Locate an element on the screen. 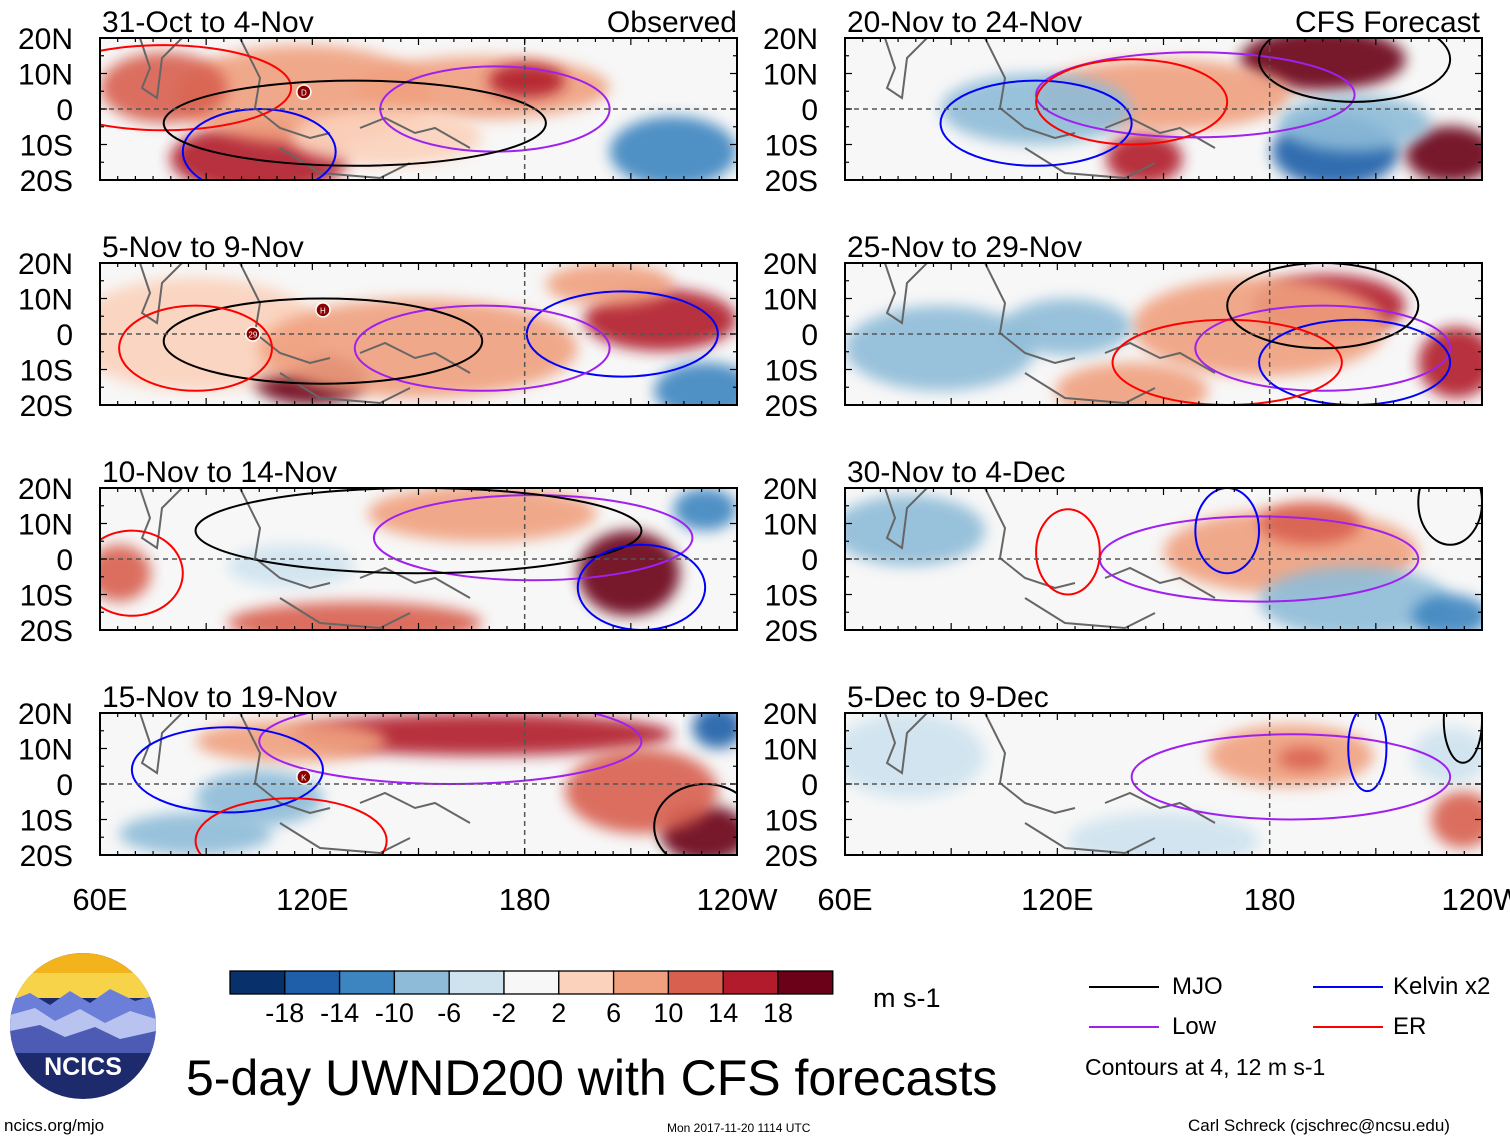  legend-kelvin-line is located at coordinates (1348, 987).